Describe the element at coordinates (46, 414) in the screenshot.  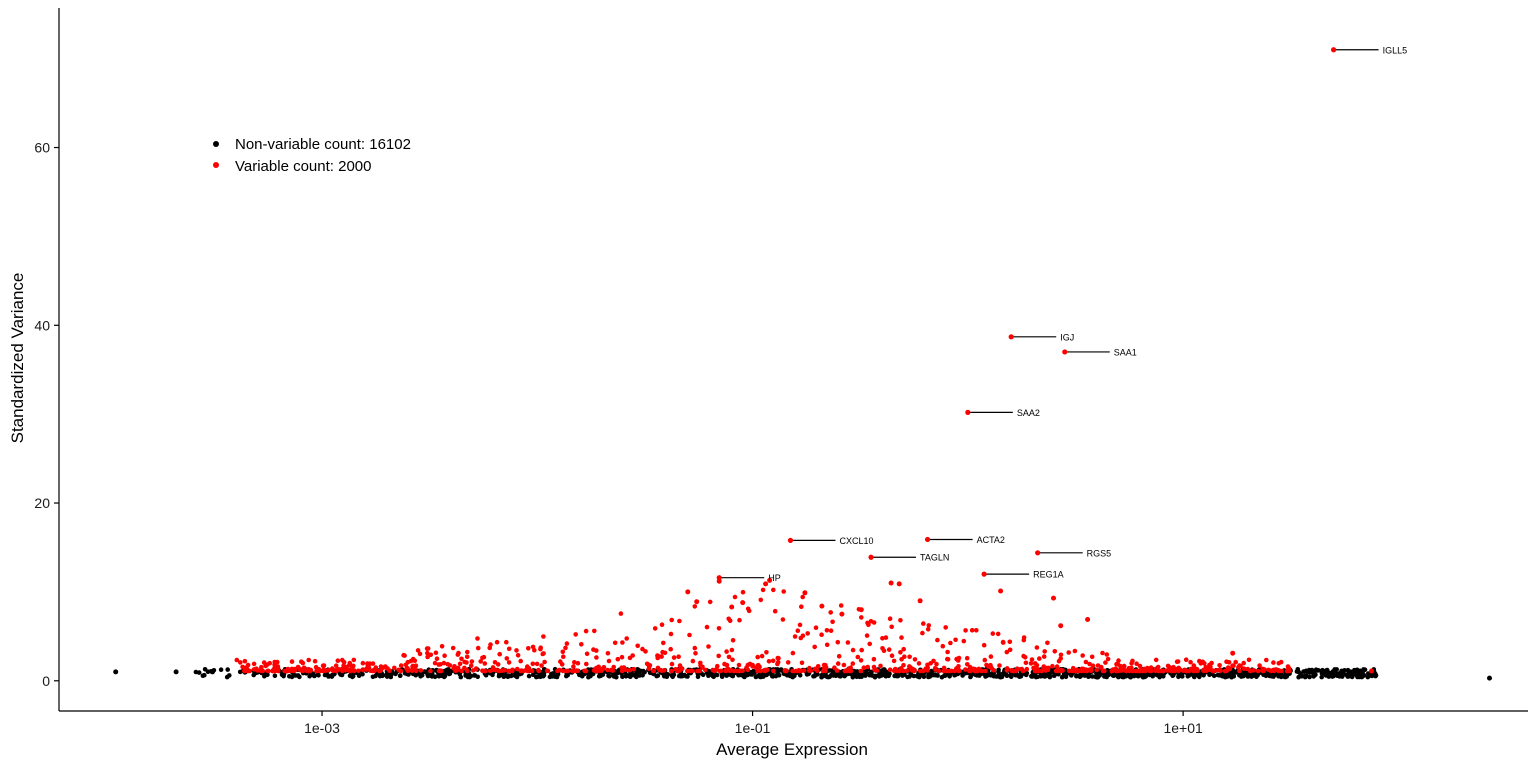
I see `y-axis-ticks: 0 20 40 60` at that location.